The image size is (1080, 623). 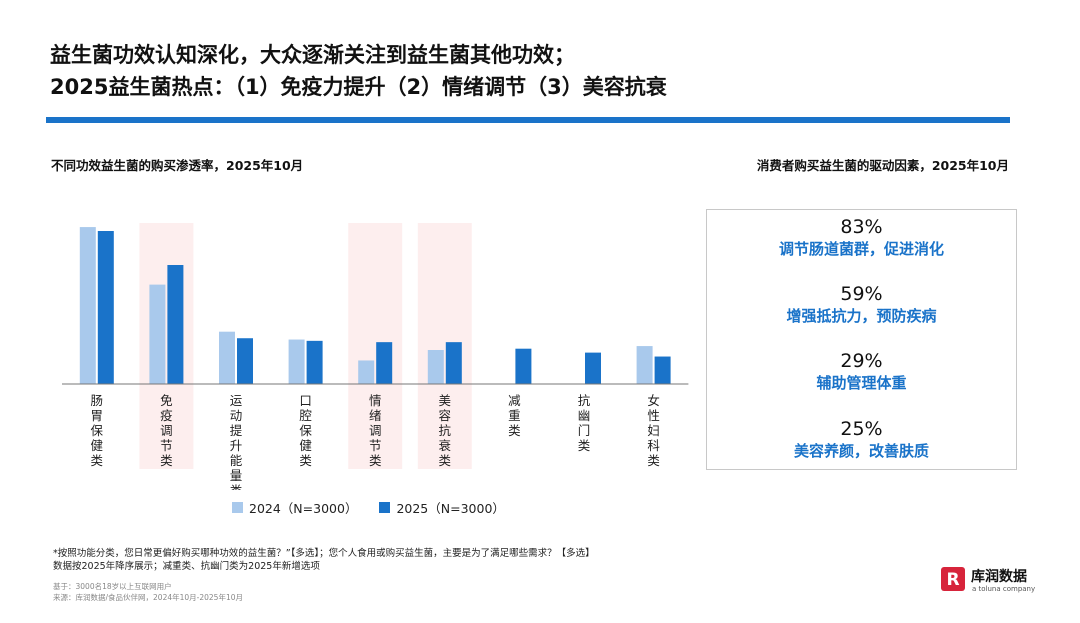 What do you see at coordinates (861, 383) in the screenshot?
I see `driver-label: 辅助管理体重` at bounding box center [861, 383].